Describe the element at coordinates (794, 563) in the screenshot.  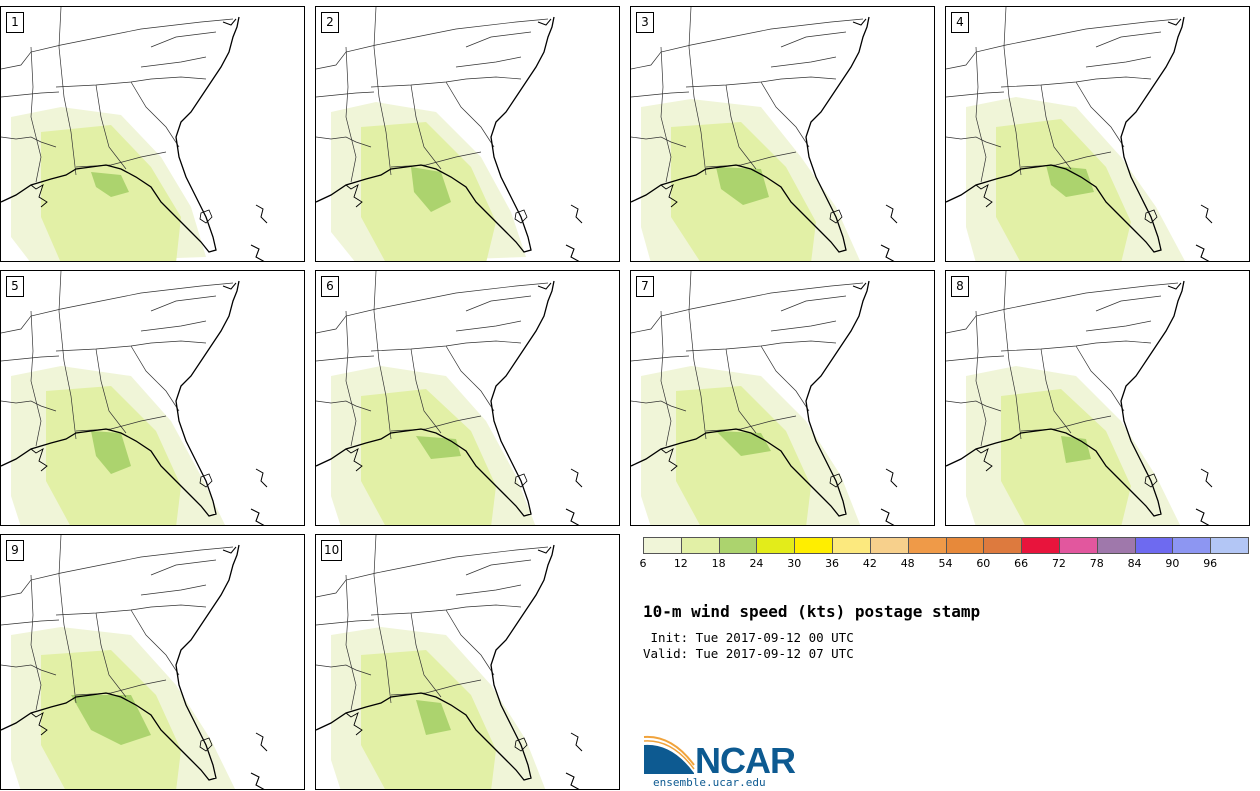
I see `colorbar-tick-label: 30` at that location.